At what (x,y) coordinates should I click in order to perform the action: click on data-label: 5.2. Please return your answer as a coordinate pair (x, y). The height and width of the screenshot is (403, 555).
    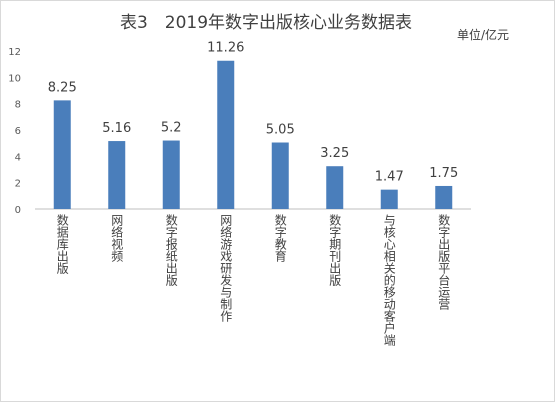
    Looking at the image, I should click on (171, 128).